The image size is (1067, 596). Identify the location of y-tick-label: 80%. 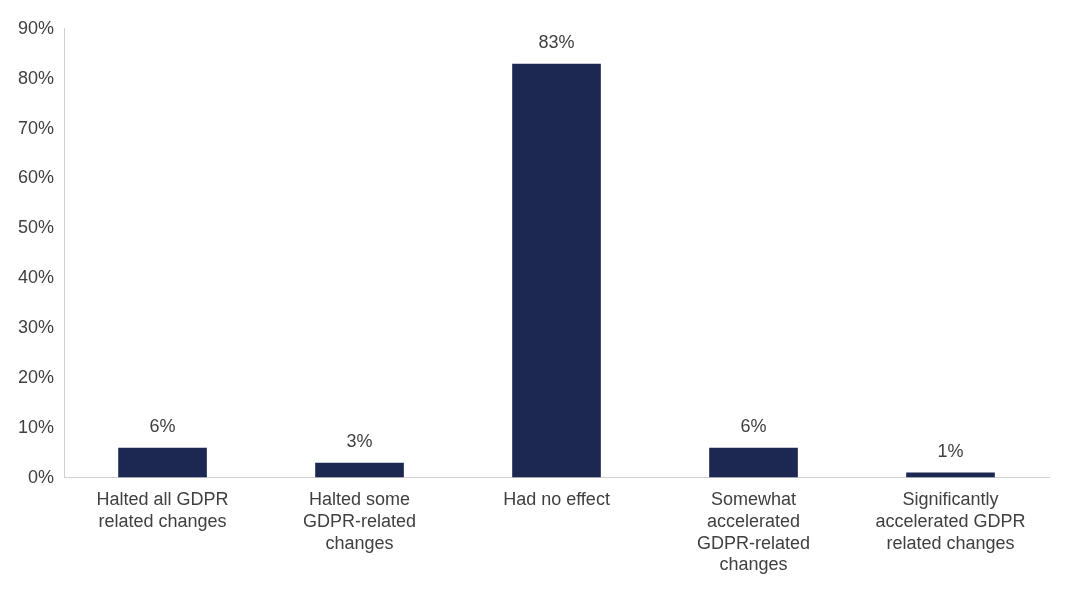
(36, 77).